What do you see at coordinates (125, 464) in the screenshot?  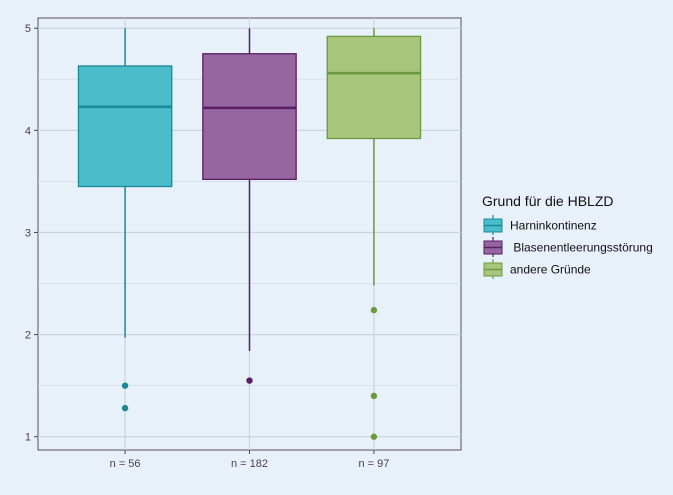 I see `x-tick-label: n = 56` at bounding box center [125, 464].